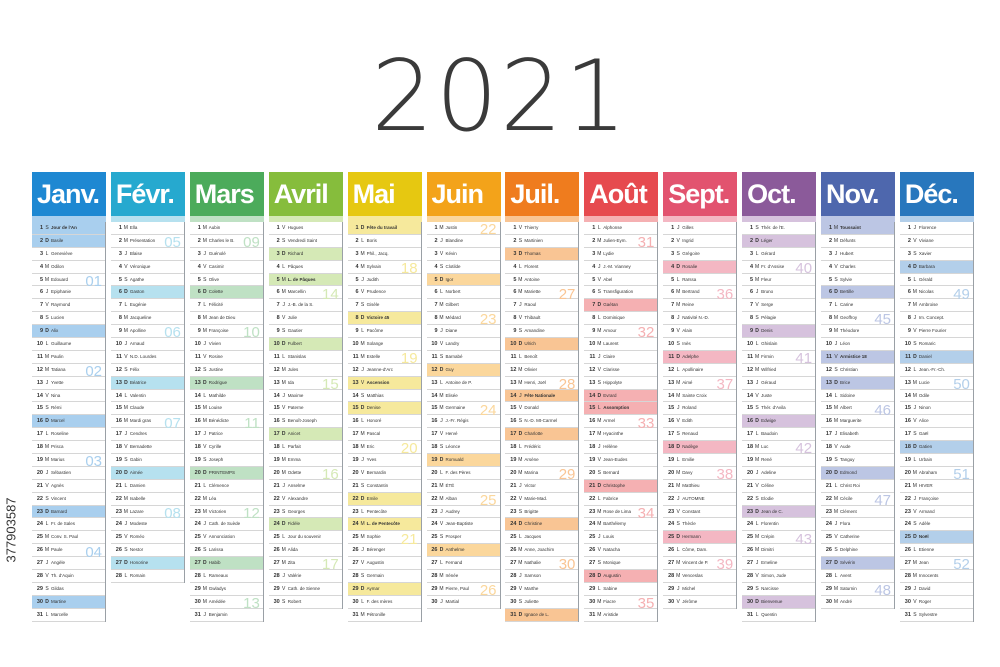  Describe the element at coordinates (882, 500) in the screenshot. I see `week-number: 47` at that location.